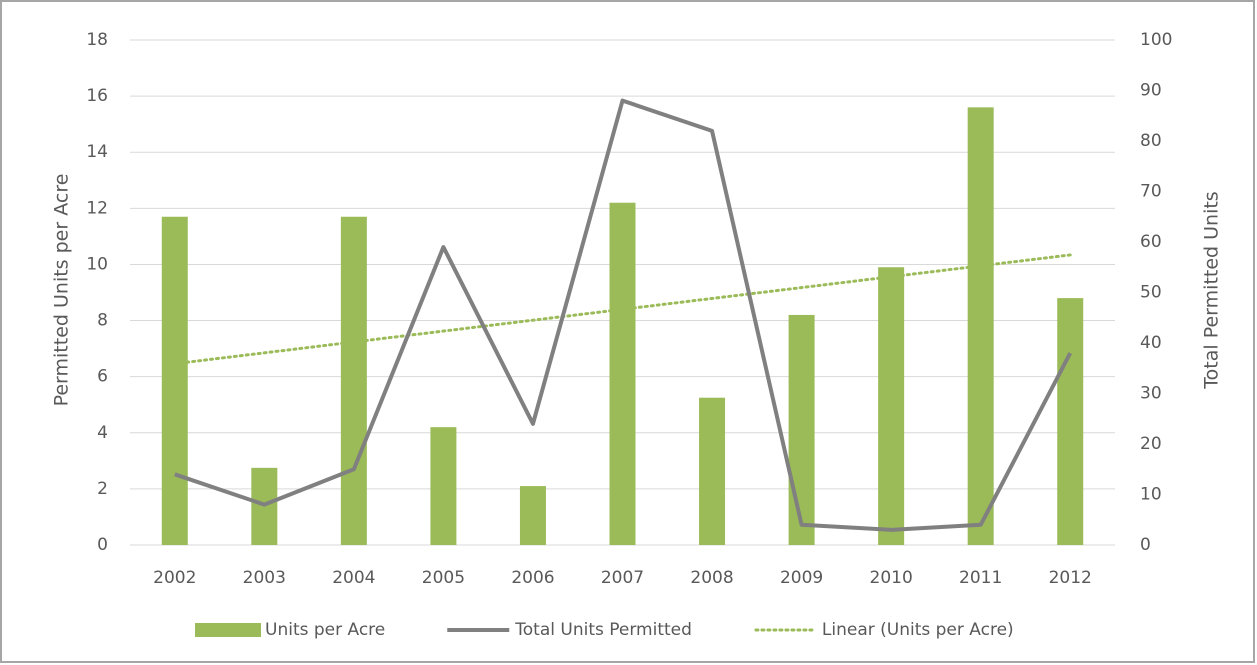 The image size is (1257, 665). Describe the element at coordinates (443, 578) in the screenshot. I see `x-tick-label: 2005` at that location.